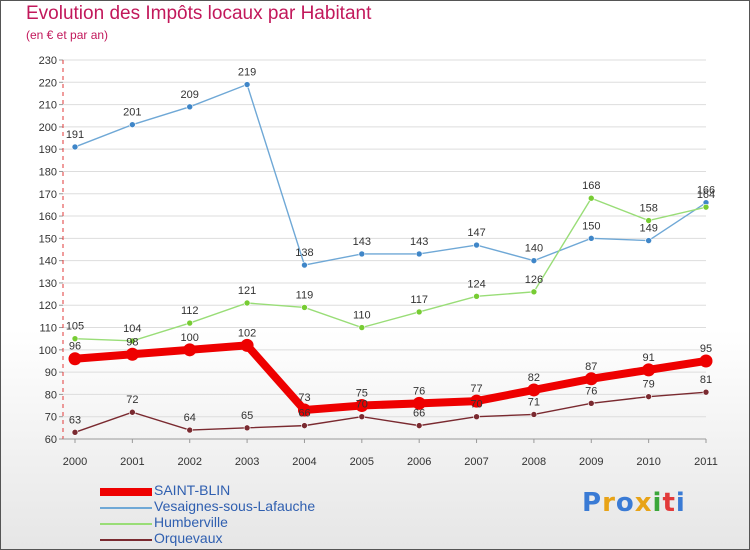  I want to click on data-label-saint-blin: 75, so click(362, 394).